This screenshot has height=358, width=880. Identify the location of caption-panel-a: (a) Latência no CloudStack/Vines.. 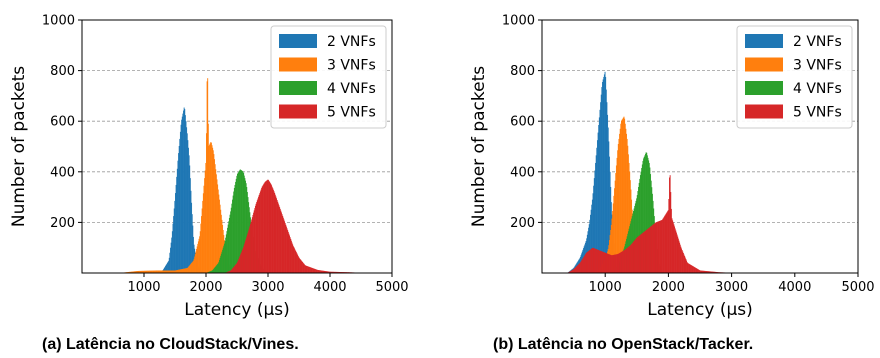
(170, 344).